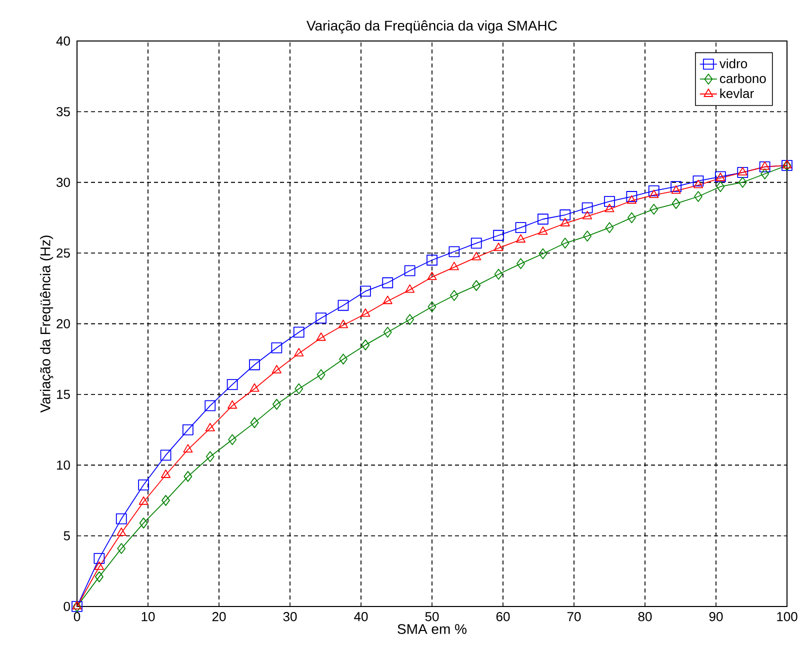  I want to click on y-tick-label: 0, so click(67, 607).